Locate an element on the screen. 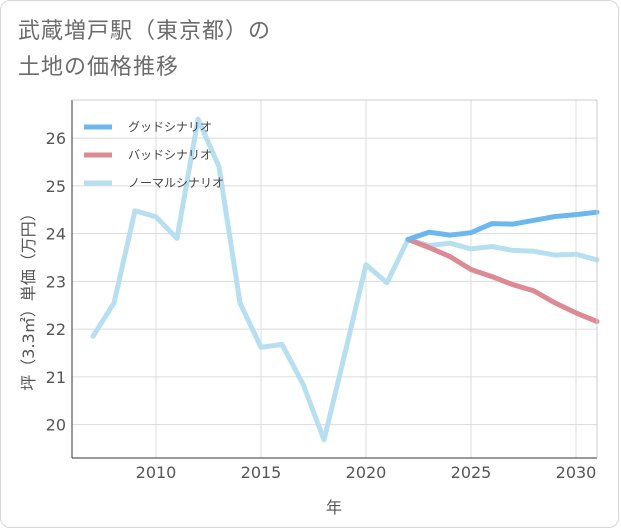 The width and height of the screenshot is (621, 530). y-tick-label: 26 is located at coordinates (56, 138).